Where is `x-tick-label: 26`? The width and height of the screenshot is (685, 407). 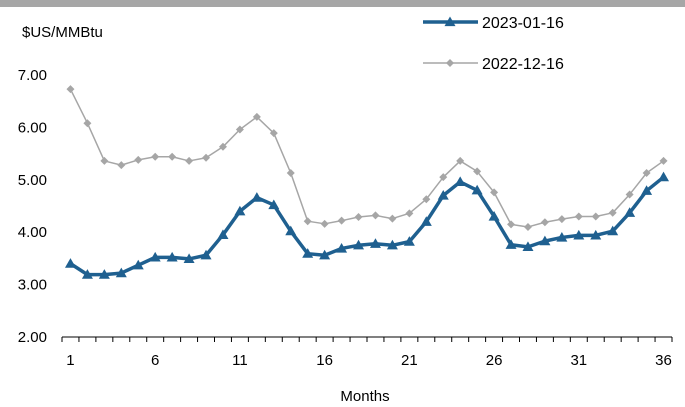 x-tick-label: 26 is located at coordinates (494, 360).